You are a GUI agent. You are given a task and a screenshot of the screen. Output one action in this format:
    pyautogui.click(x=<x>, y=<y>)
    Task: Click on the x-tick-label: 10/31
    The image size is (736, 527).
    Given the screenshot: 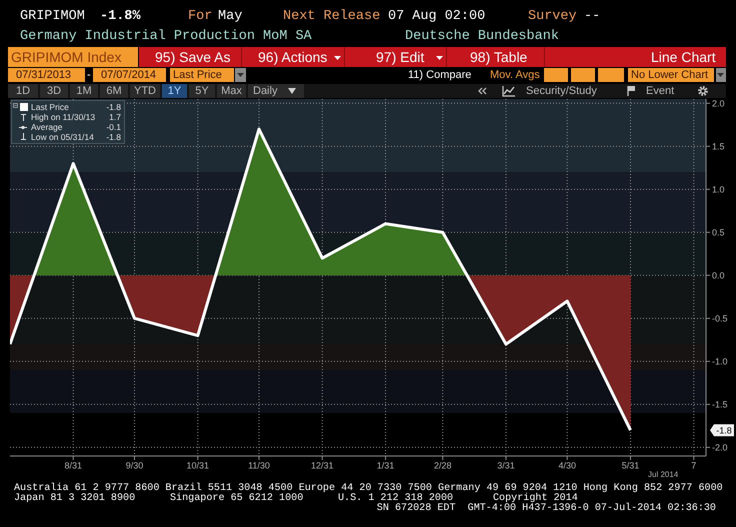 What is the action you would take?
    pyautogui.click(x=198, y=465)
    